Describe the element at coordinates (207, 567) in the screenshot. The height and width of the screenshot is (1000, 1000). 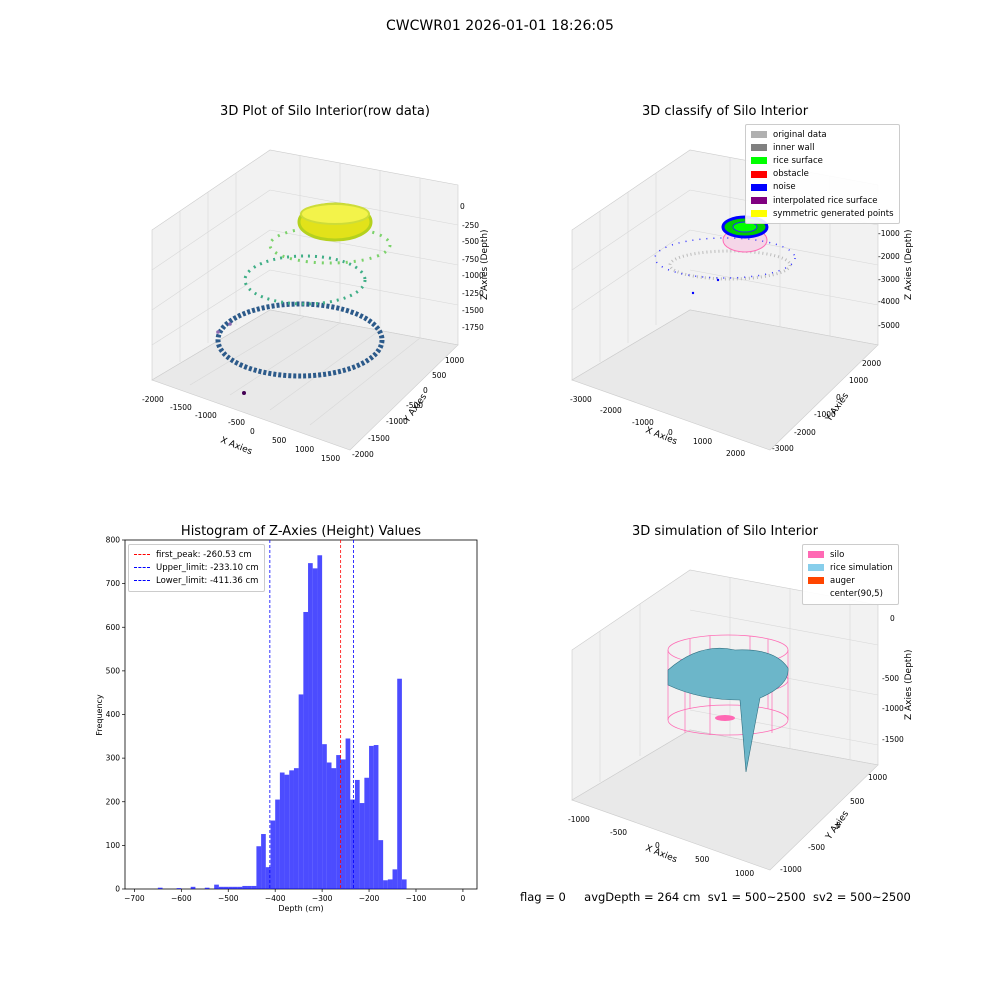
I see `legend-label: Upper_limit: -233.10 cm` at that location.